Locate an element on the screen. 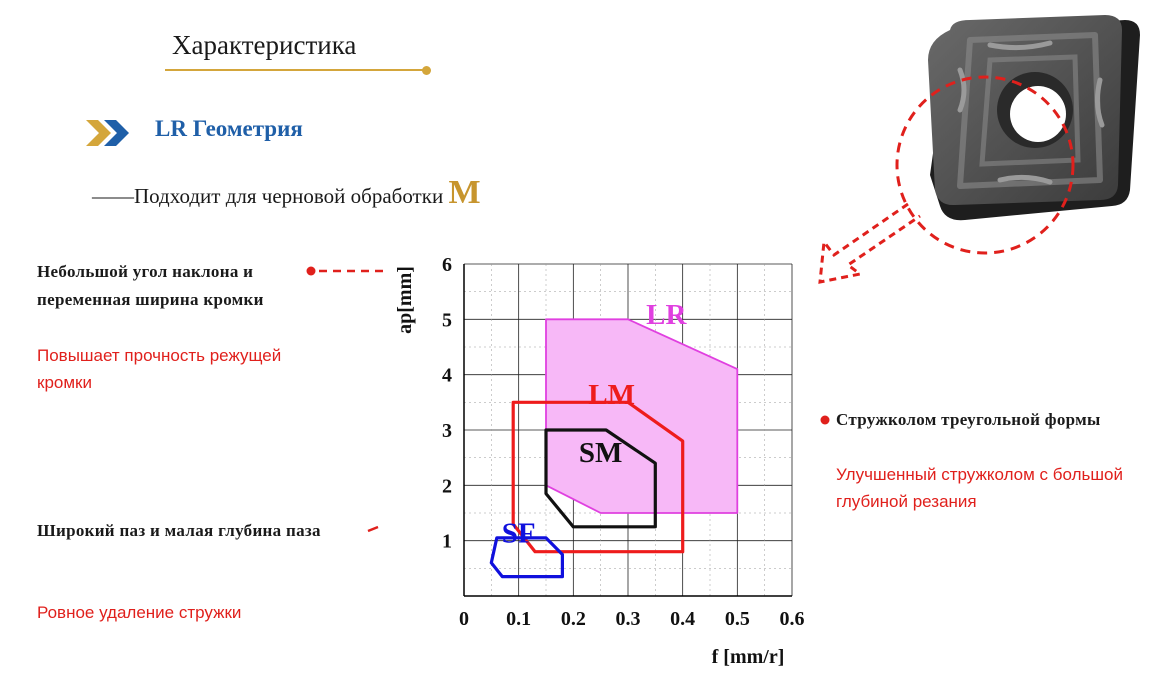 The height and width of the screenshot is (679, 1165). subtitle-highlight: M is located at coordinates (464, 192).